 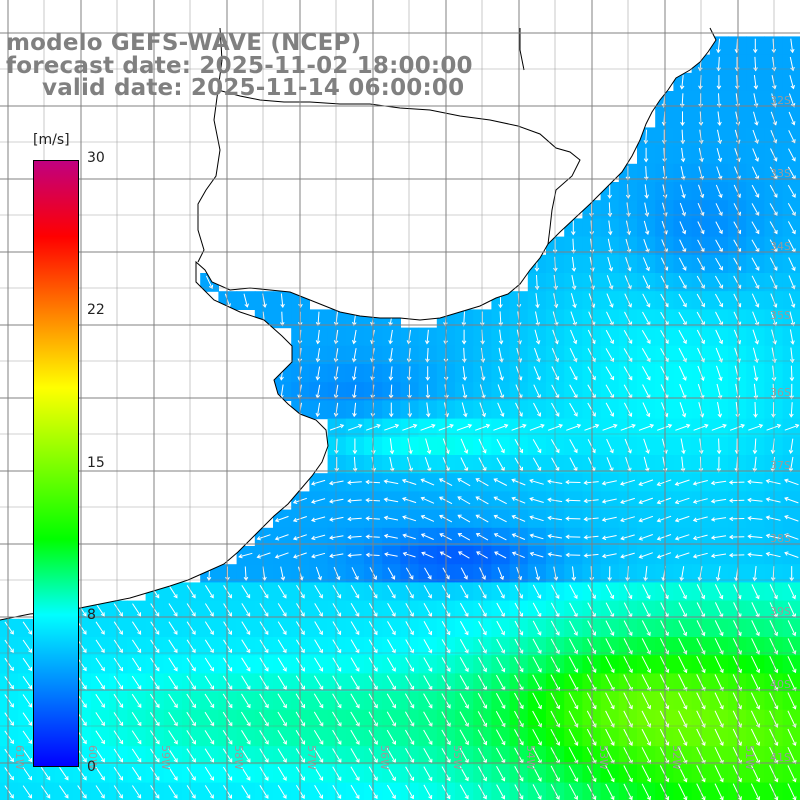 What do you see at coordinates (780, 100) in the screenshot?
I see `lat-label: 32S` at bounding box center [780, 100].